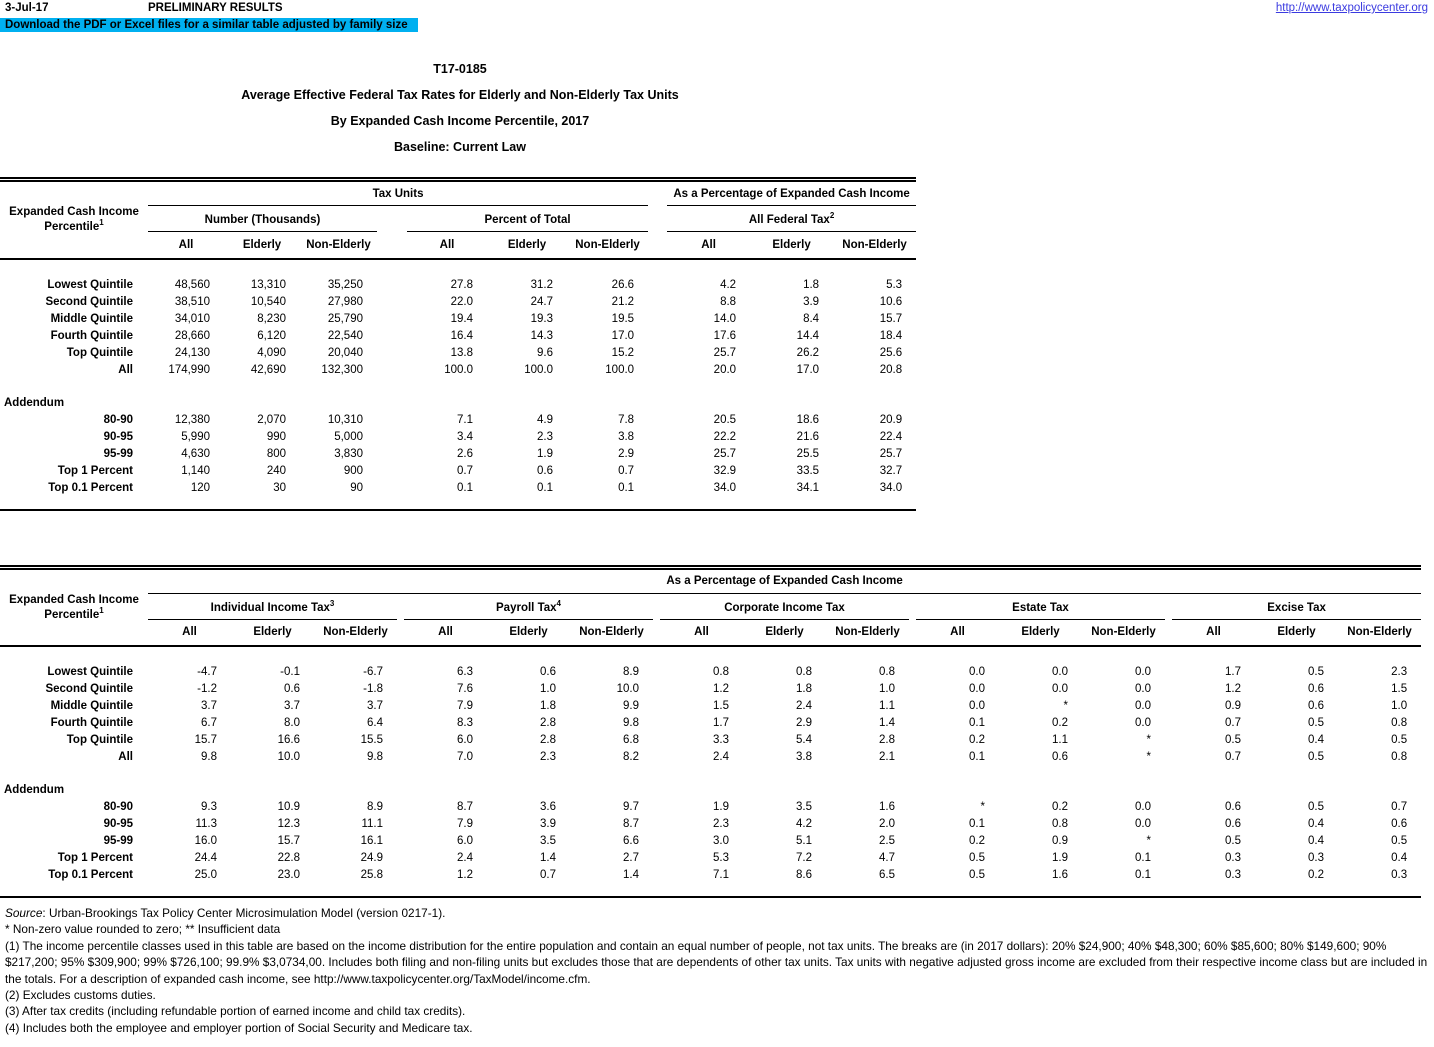  What do you see at coordinates (728, 284) in the screenshot?
I see `value-cell: 4.2` at bounding box center [728, 284].